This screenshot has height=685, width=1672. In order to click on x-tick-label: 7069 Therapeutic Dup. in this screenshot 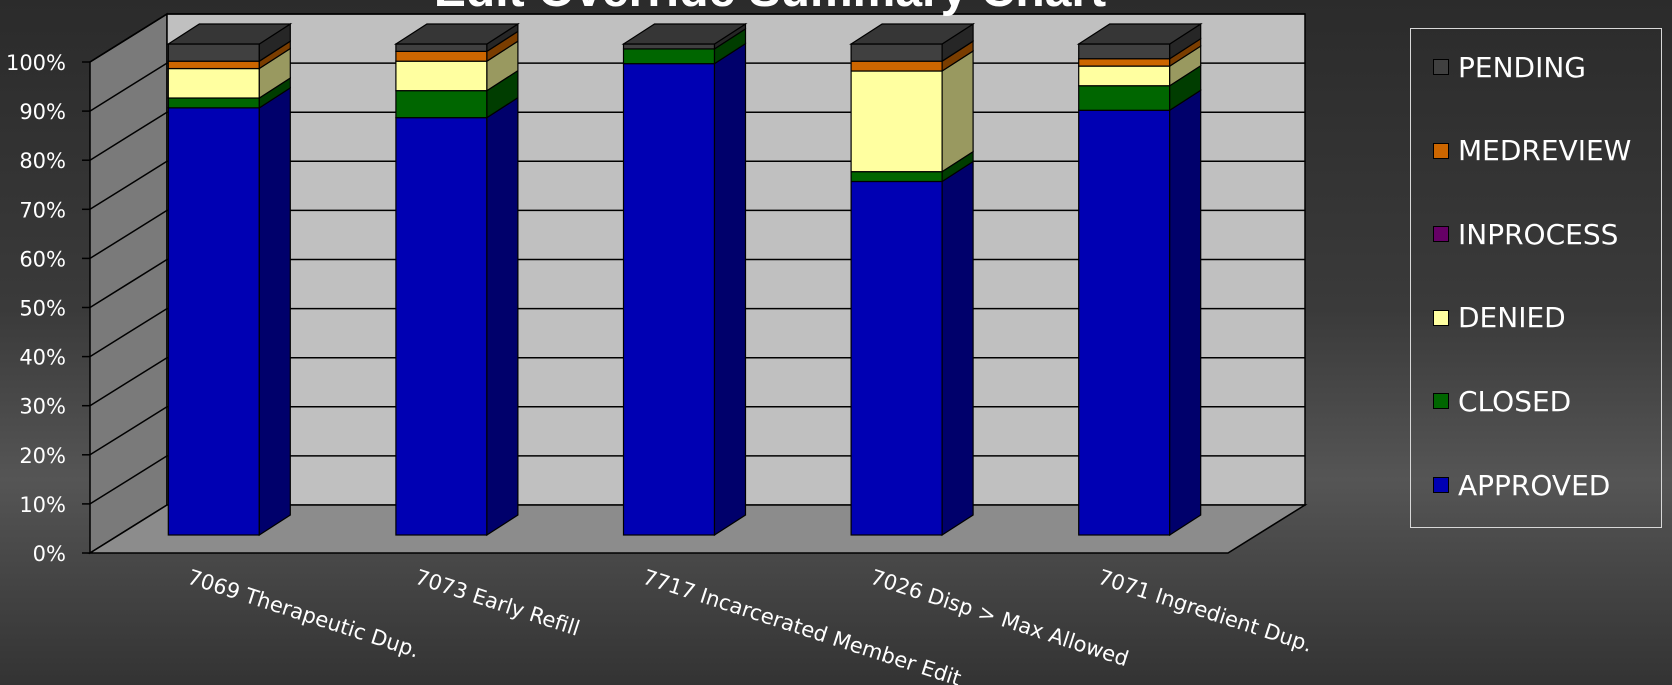, I will do `click(304, 614)`.